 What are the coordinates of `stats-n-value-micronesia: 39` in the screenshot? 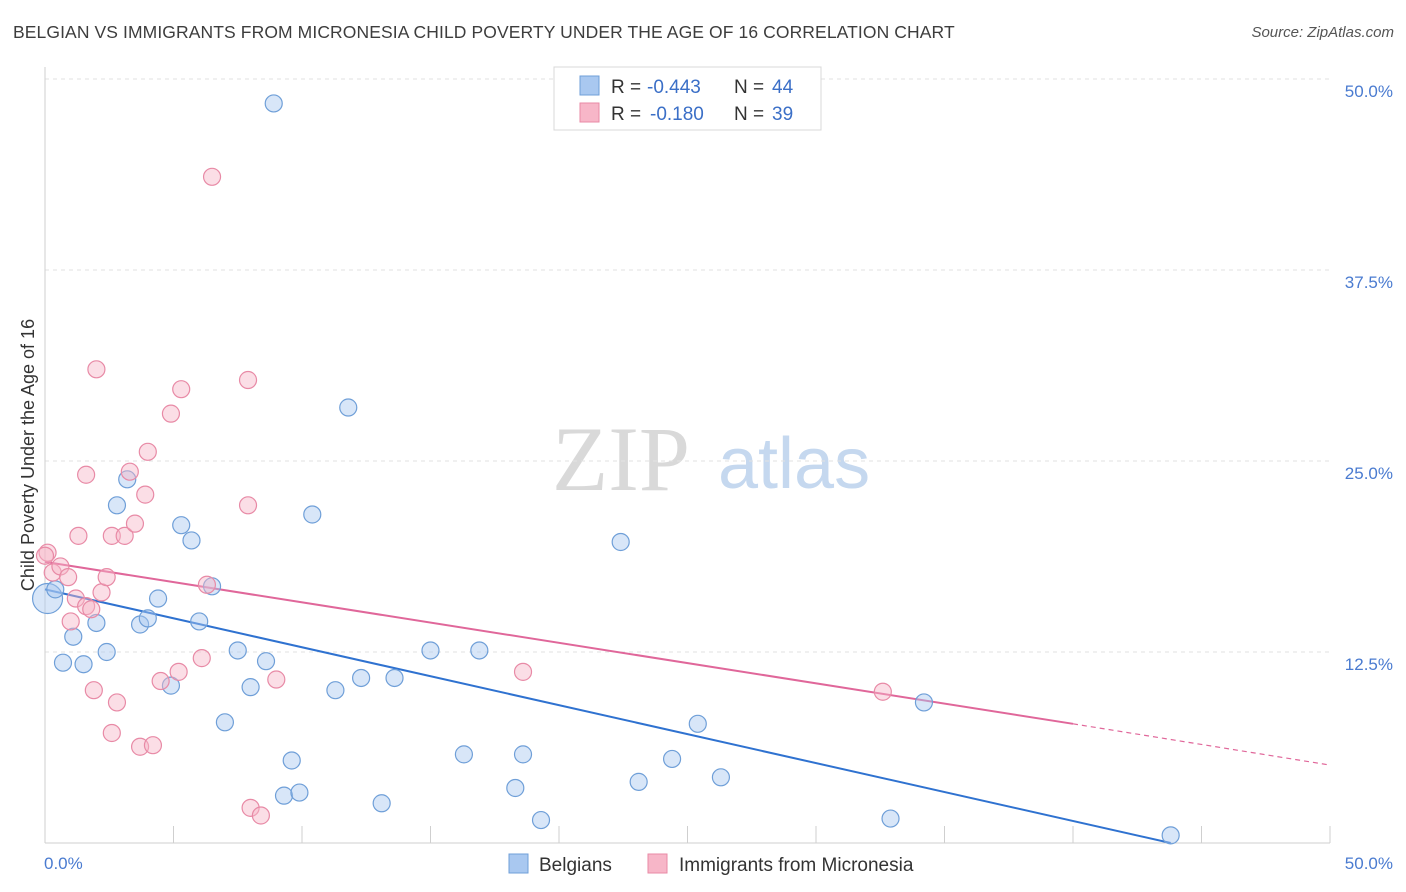 It's located at (782, 114).